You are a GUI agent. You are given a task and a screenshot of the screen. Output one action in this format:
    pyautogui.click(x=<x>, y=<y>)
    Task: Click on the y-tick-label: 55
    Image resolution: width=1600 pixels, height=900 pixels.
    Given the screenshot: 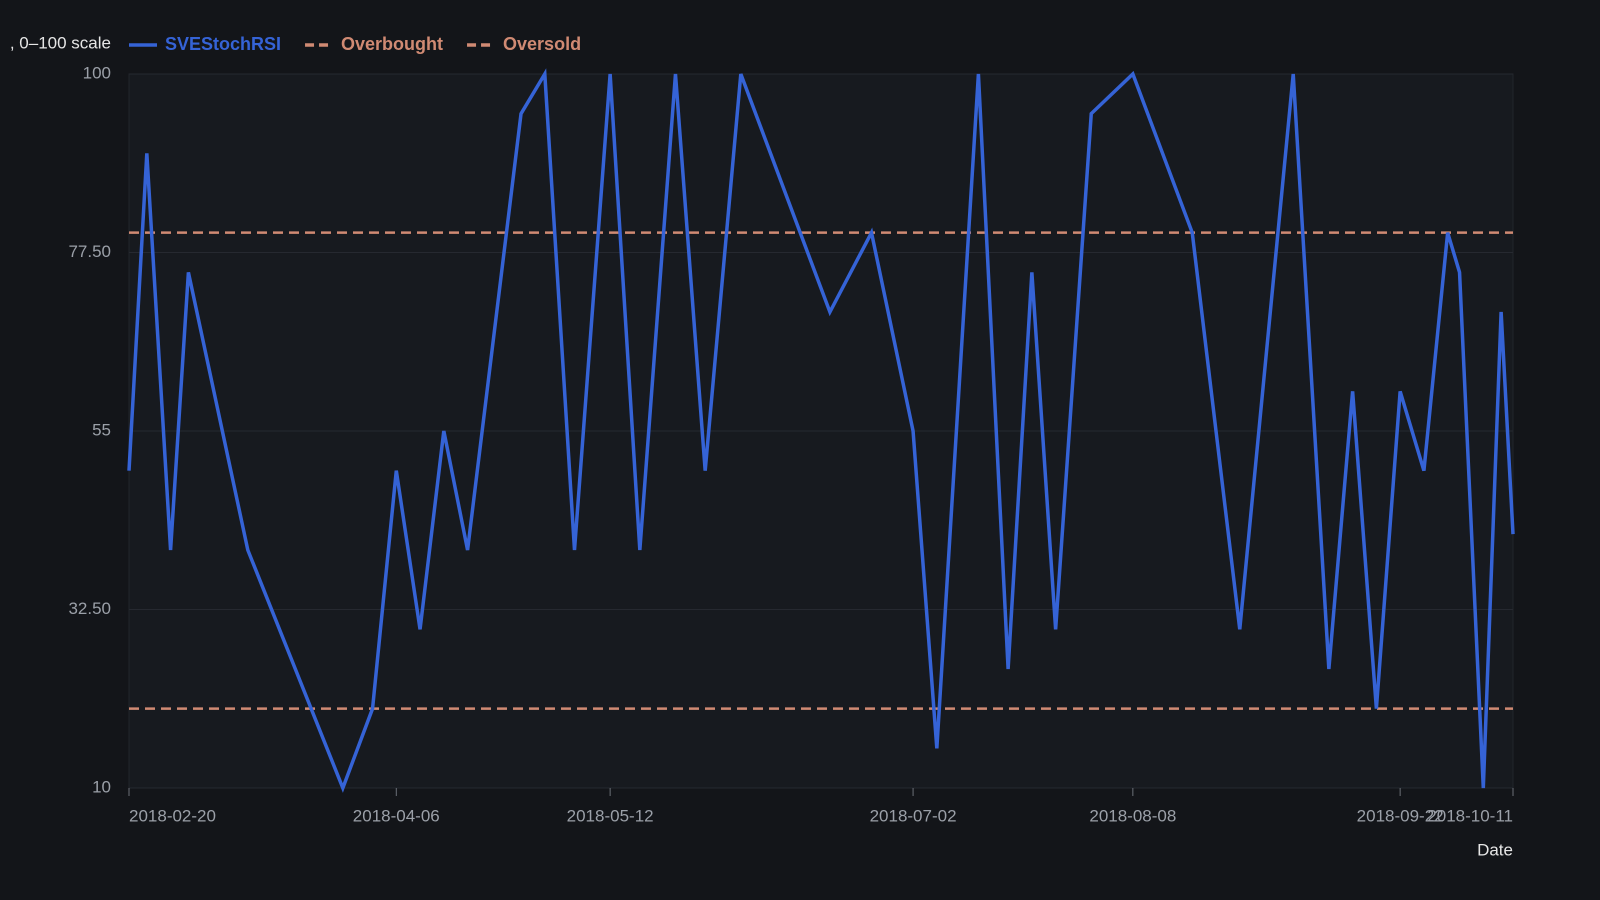 What is the action you would take?
    pyautogui.click(x=101, y=429)
    